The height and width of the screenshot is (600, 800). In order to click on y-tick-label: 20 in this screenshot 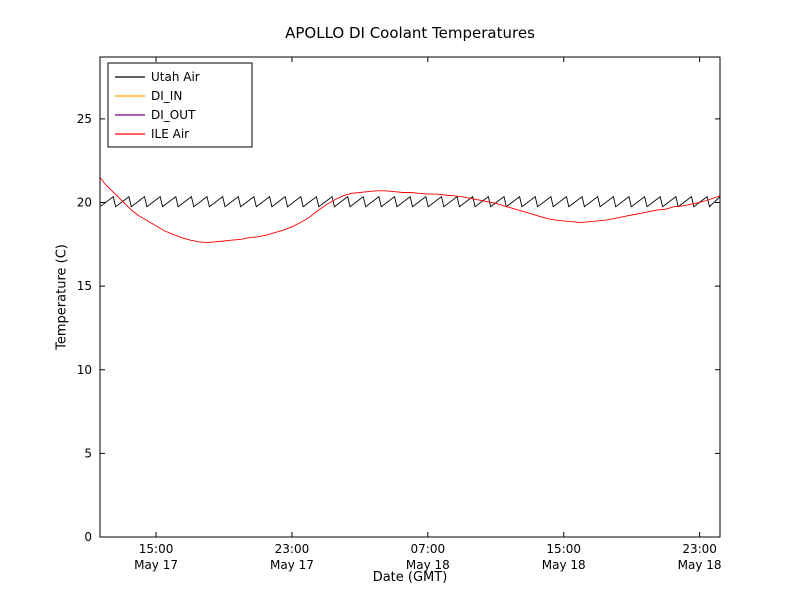, I will do `click(84, 203)`.